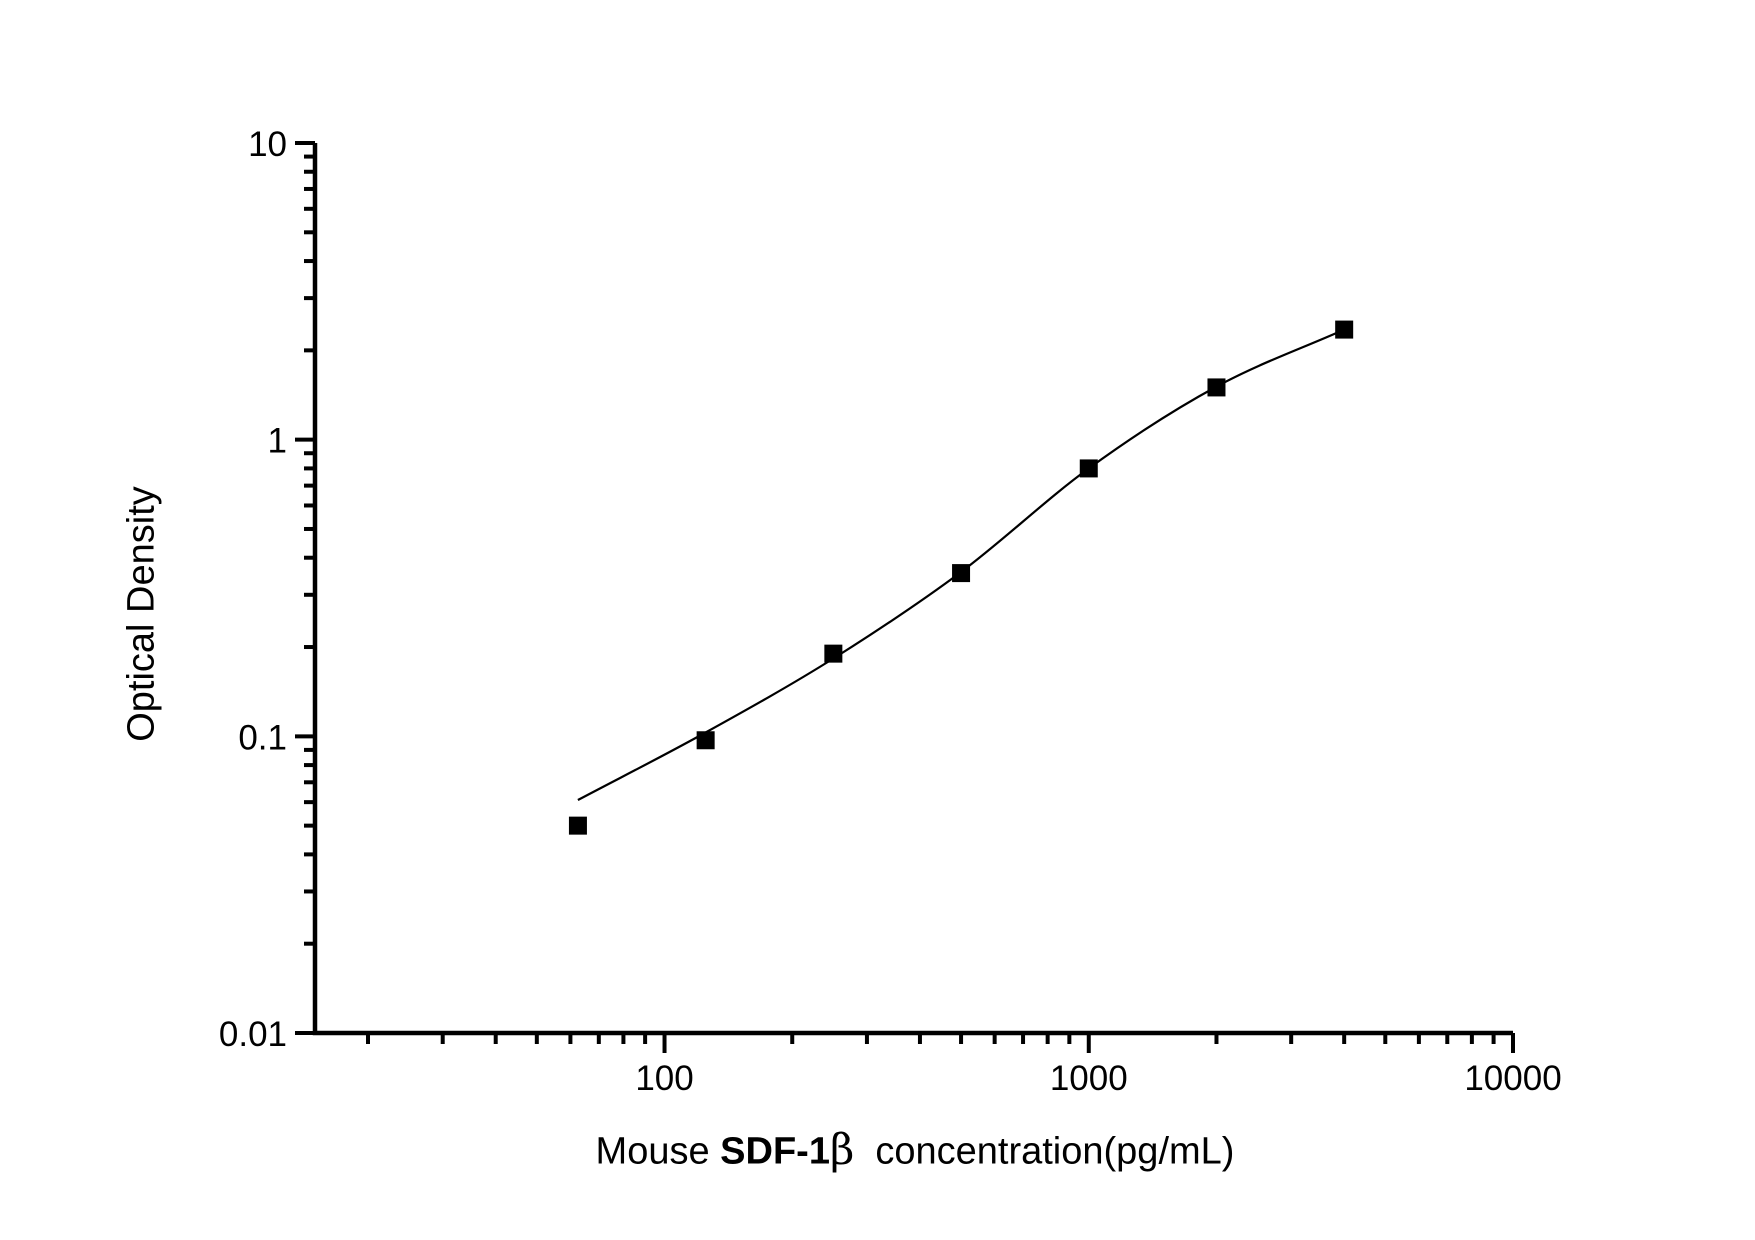 This screenshot has width=1755, height=1240. Describe the element at coordinates (277, 441) in the screenshot. I see `y-tick-label: 1` at that location.